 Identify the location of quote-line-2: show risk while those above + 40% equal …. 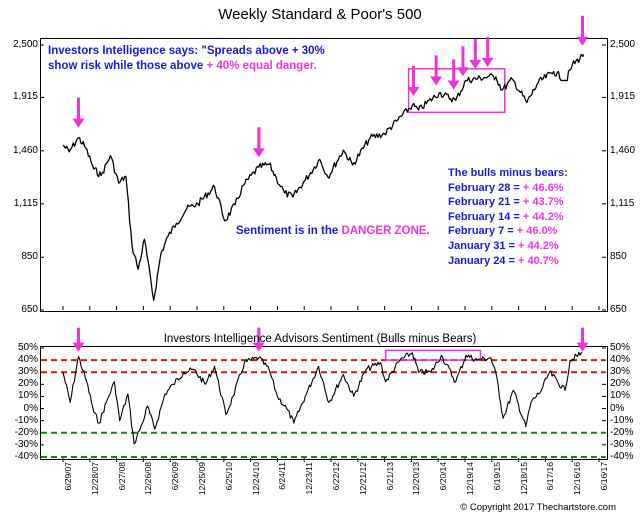
(186, 66).